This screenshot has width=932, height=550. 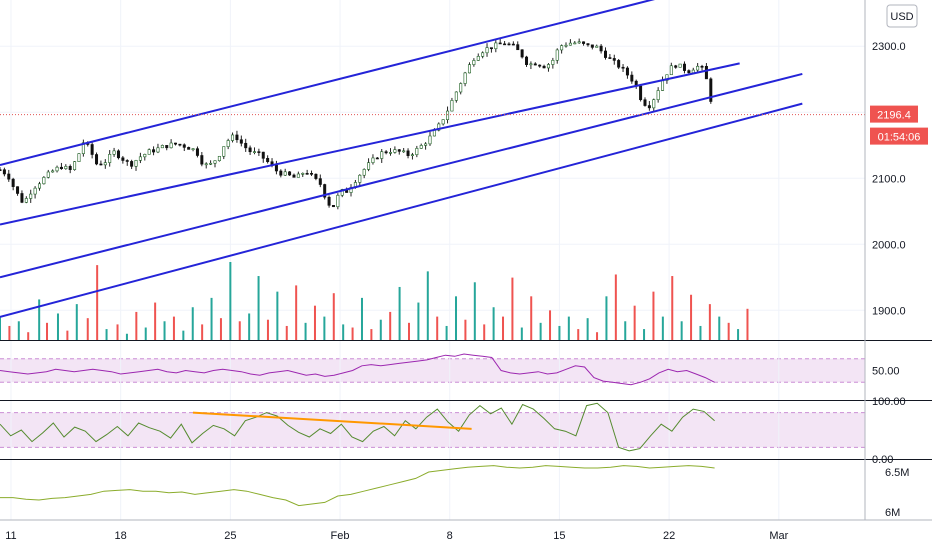 I want to click on obv-line, so click(x=357, y=486).